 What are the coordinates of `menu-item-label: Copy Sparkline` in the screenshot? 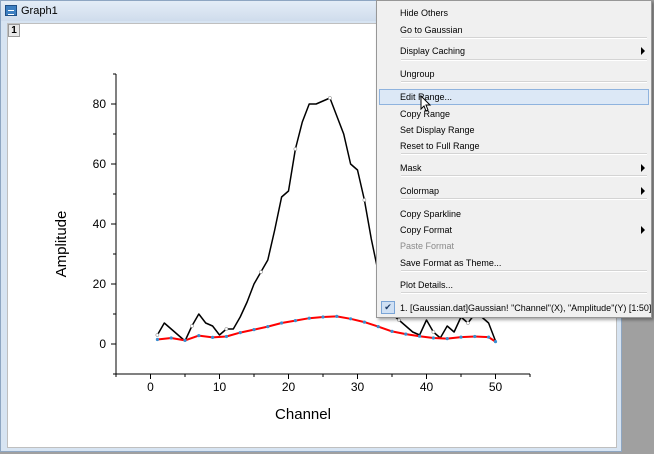 It's located at (431, 214).